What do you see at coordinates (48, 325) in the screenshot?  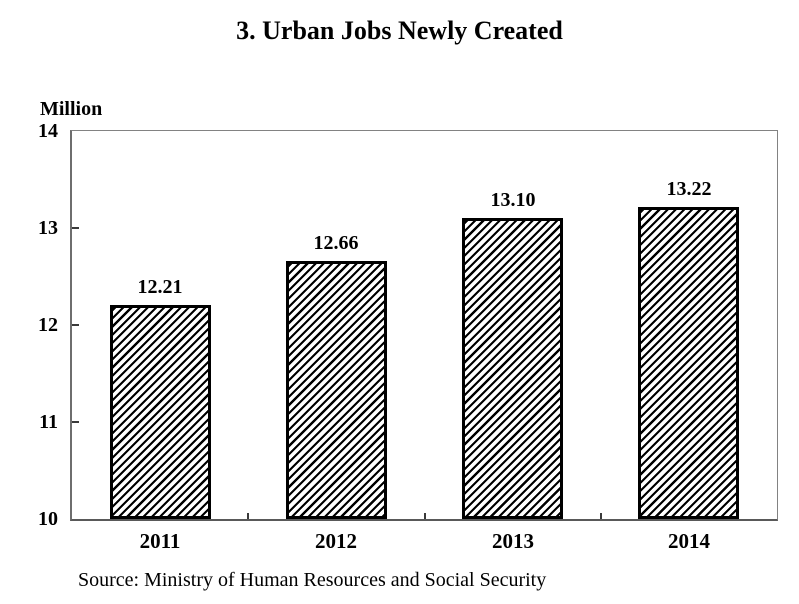 I see `y-tick-label-12: 12` at bounding box center [48, 325].